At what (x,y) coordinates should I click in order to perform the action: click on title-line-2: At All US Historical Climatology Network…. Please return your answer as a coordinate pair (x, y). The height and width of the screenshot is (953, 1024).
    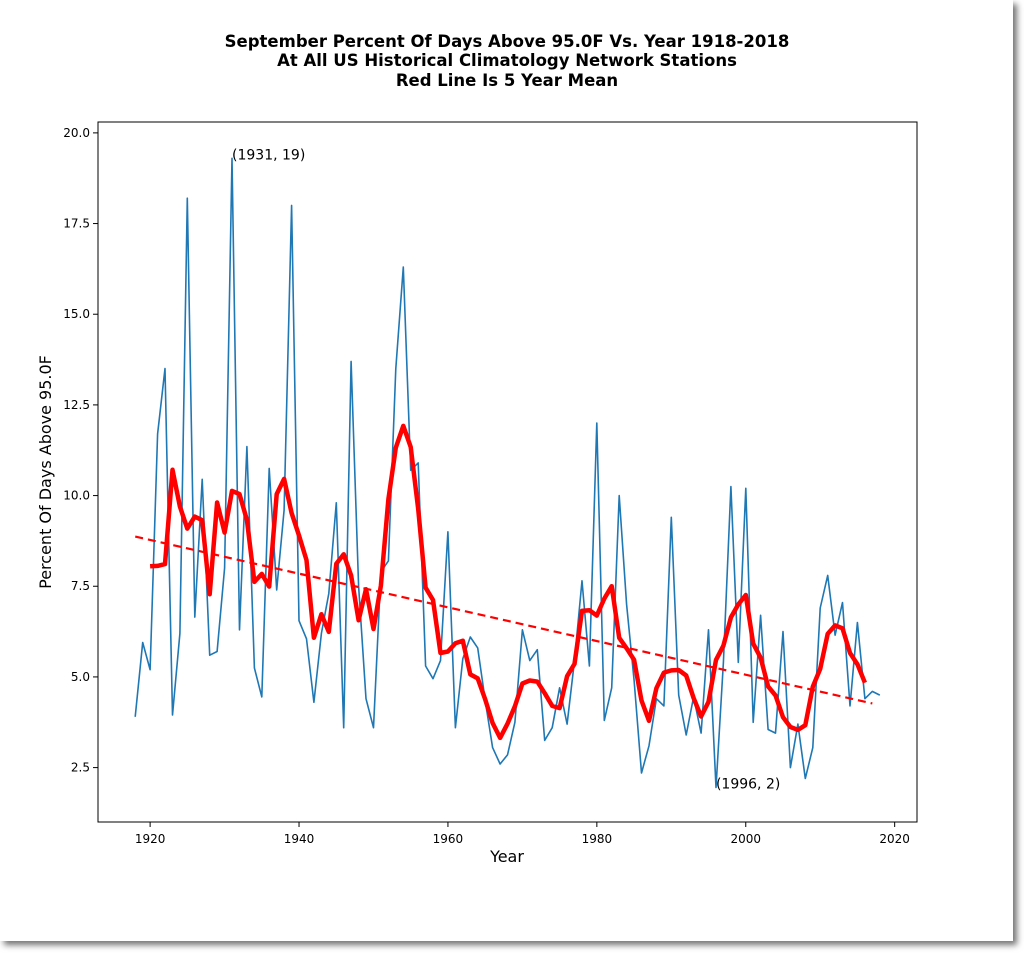
    Looking at the image, I should click on (507, 60).